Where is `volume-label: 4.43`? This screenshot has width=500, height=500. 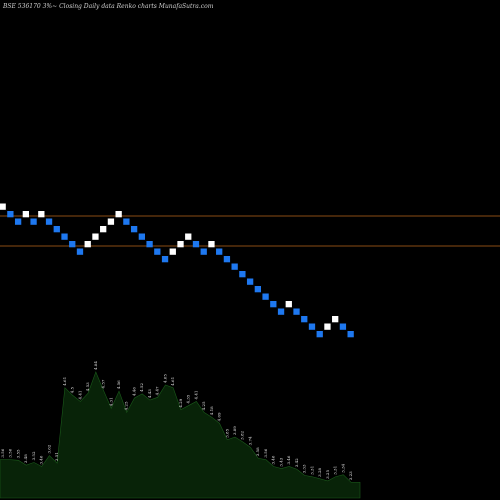
volume-label: 4.43 is located at coordinates (149, 393).